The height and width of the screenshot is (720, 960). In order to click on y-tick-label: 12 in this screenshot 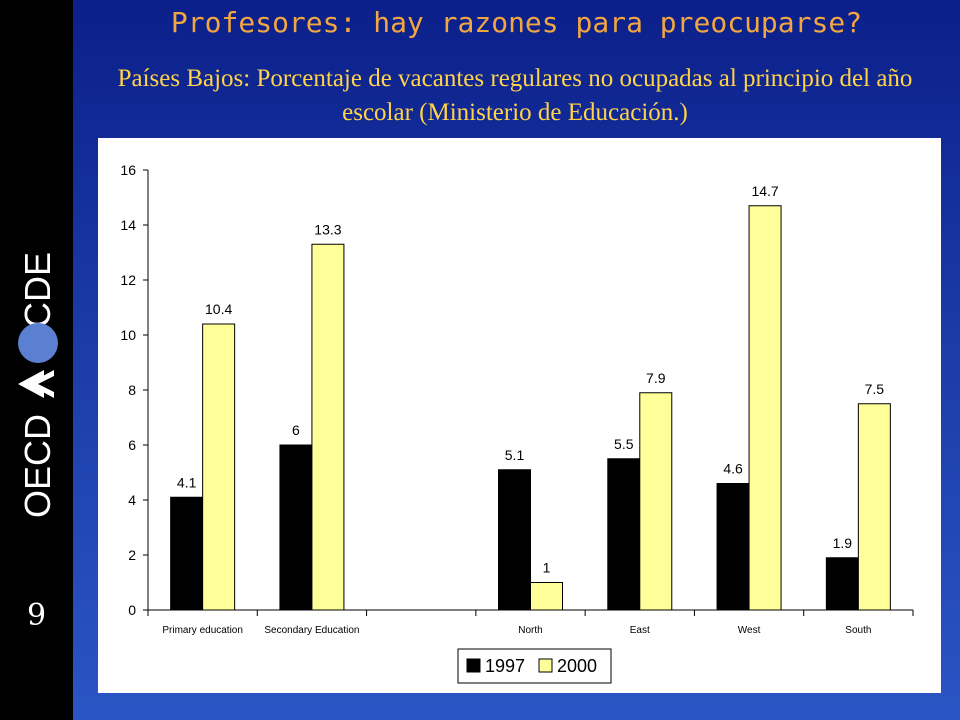, I will do `click(128, 280)`.